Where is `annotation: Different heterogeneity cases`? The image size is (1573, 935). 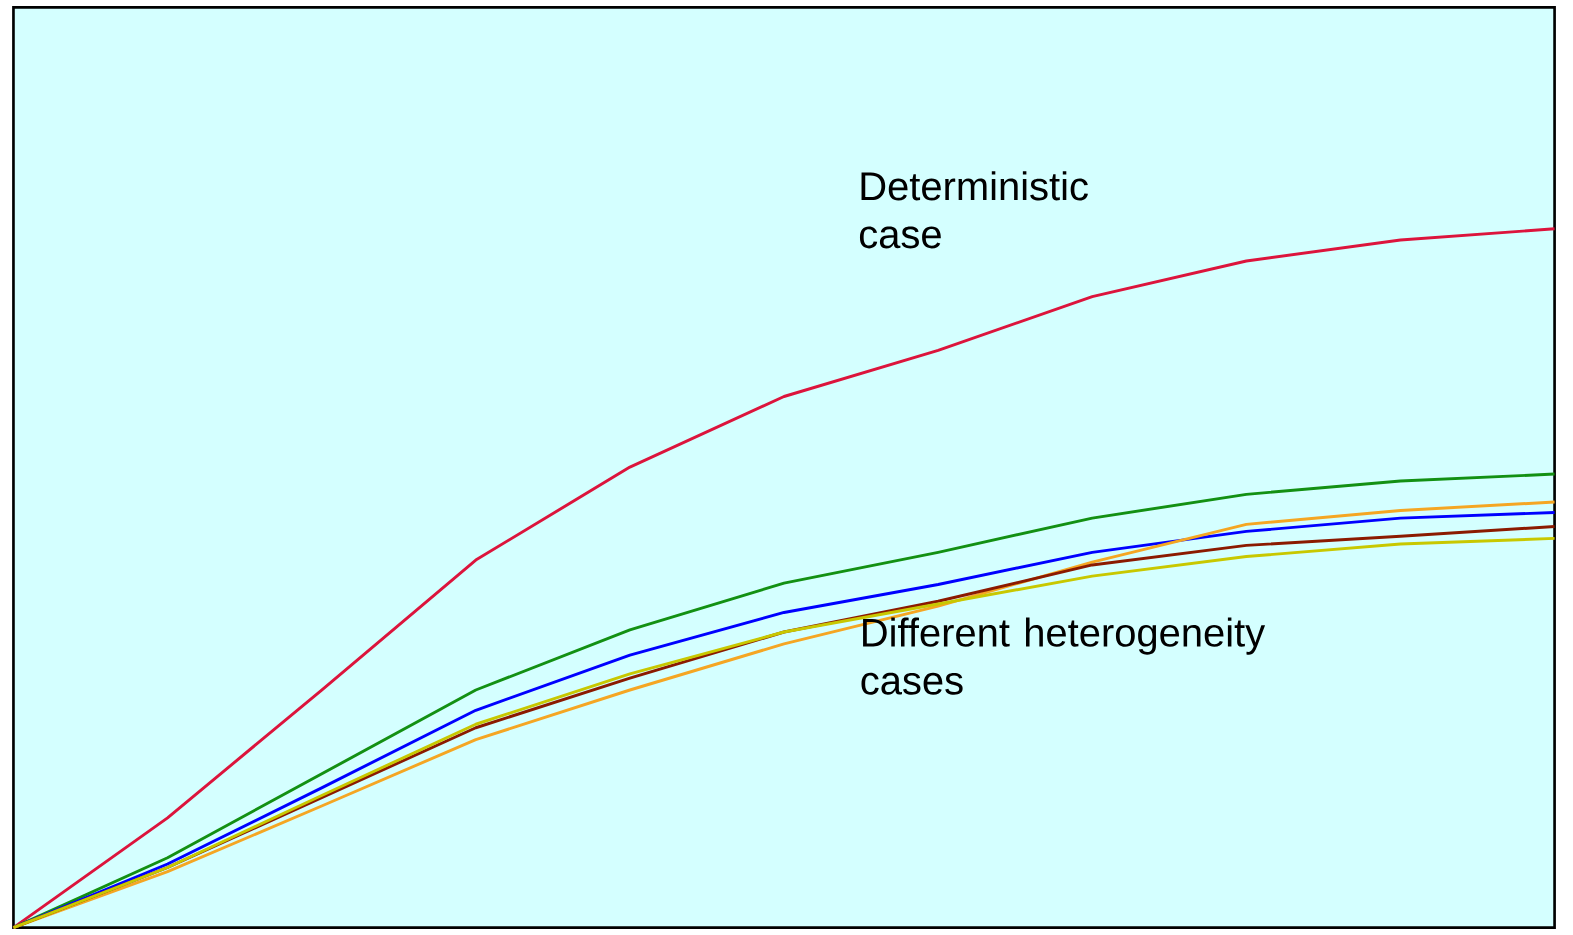
annotation: Different heterogeneity cases is located at coordinates (1063, 656).